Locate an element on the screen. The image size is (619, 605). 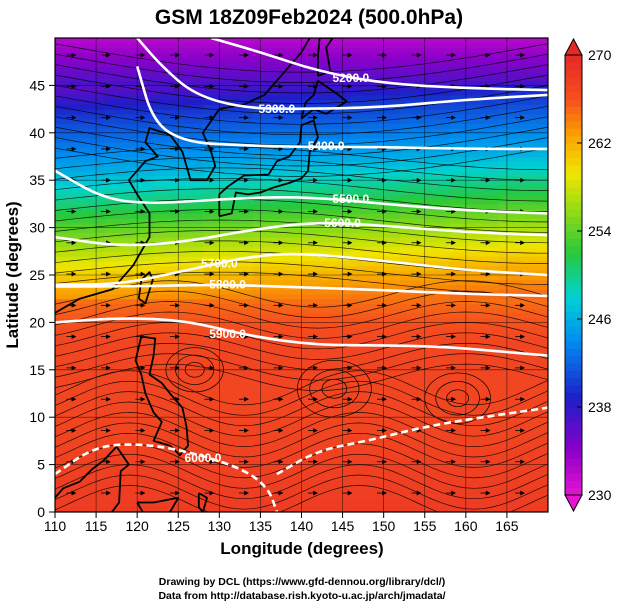
contour-label: 5700.0 is located at coordinates (219, 264).